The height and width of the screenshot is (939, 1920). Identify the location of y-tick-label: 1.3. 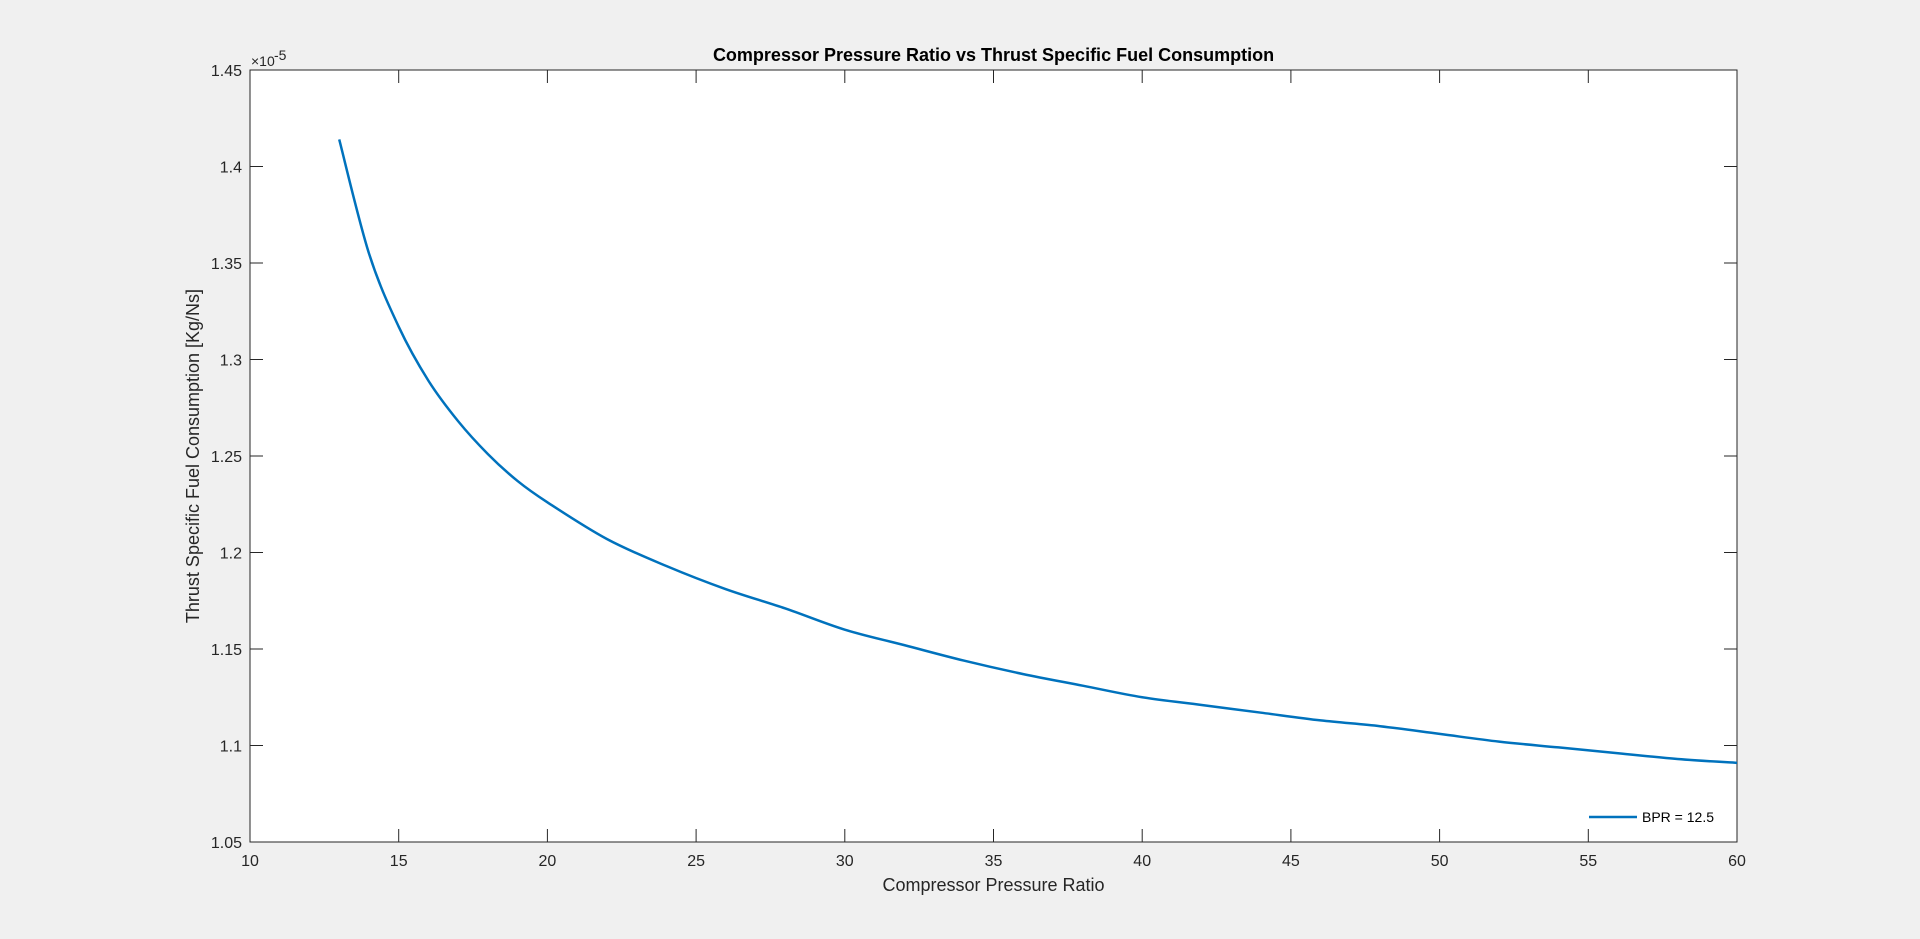
(231, 361).